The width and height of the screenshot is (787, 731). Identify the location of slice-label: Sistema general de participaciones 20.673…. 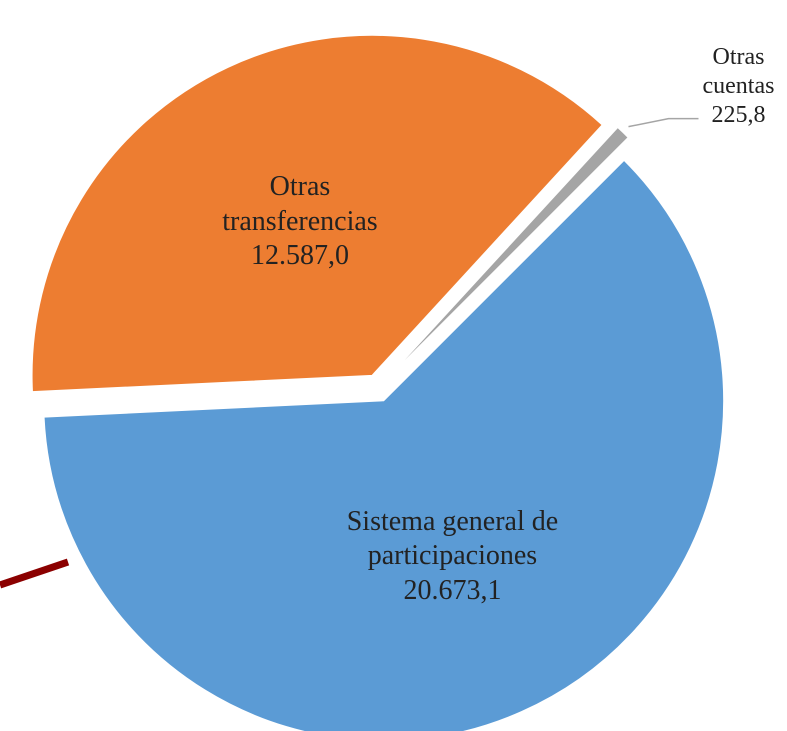
(452, 556).